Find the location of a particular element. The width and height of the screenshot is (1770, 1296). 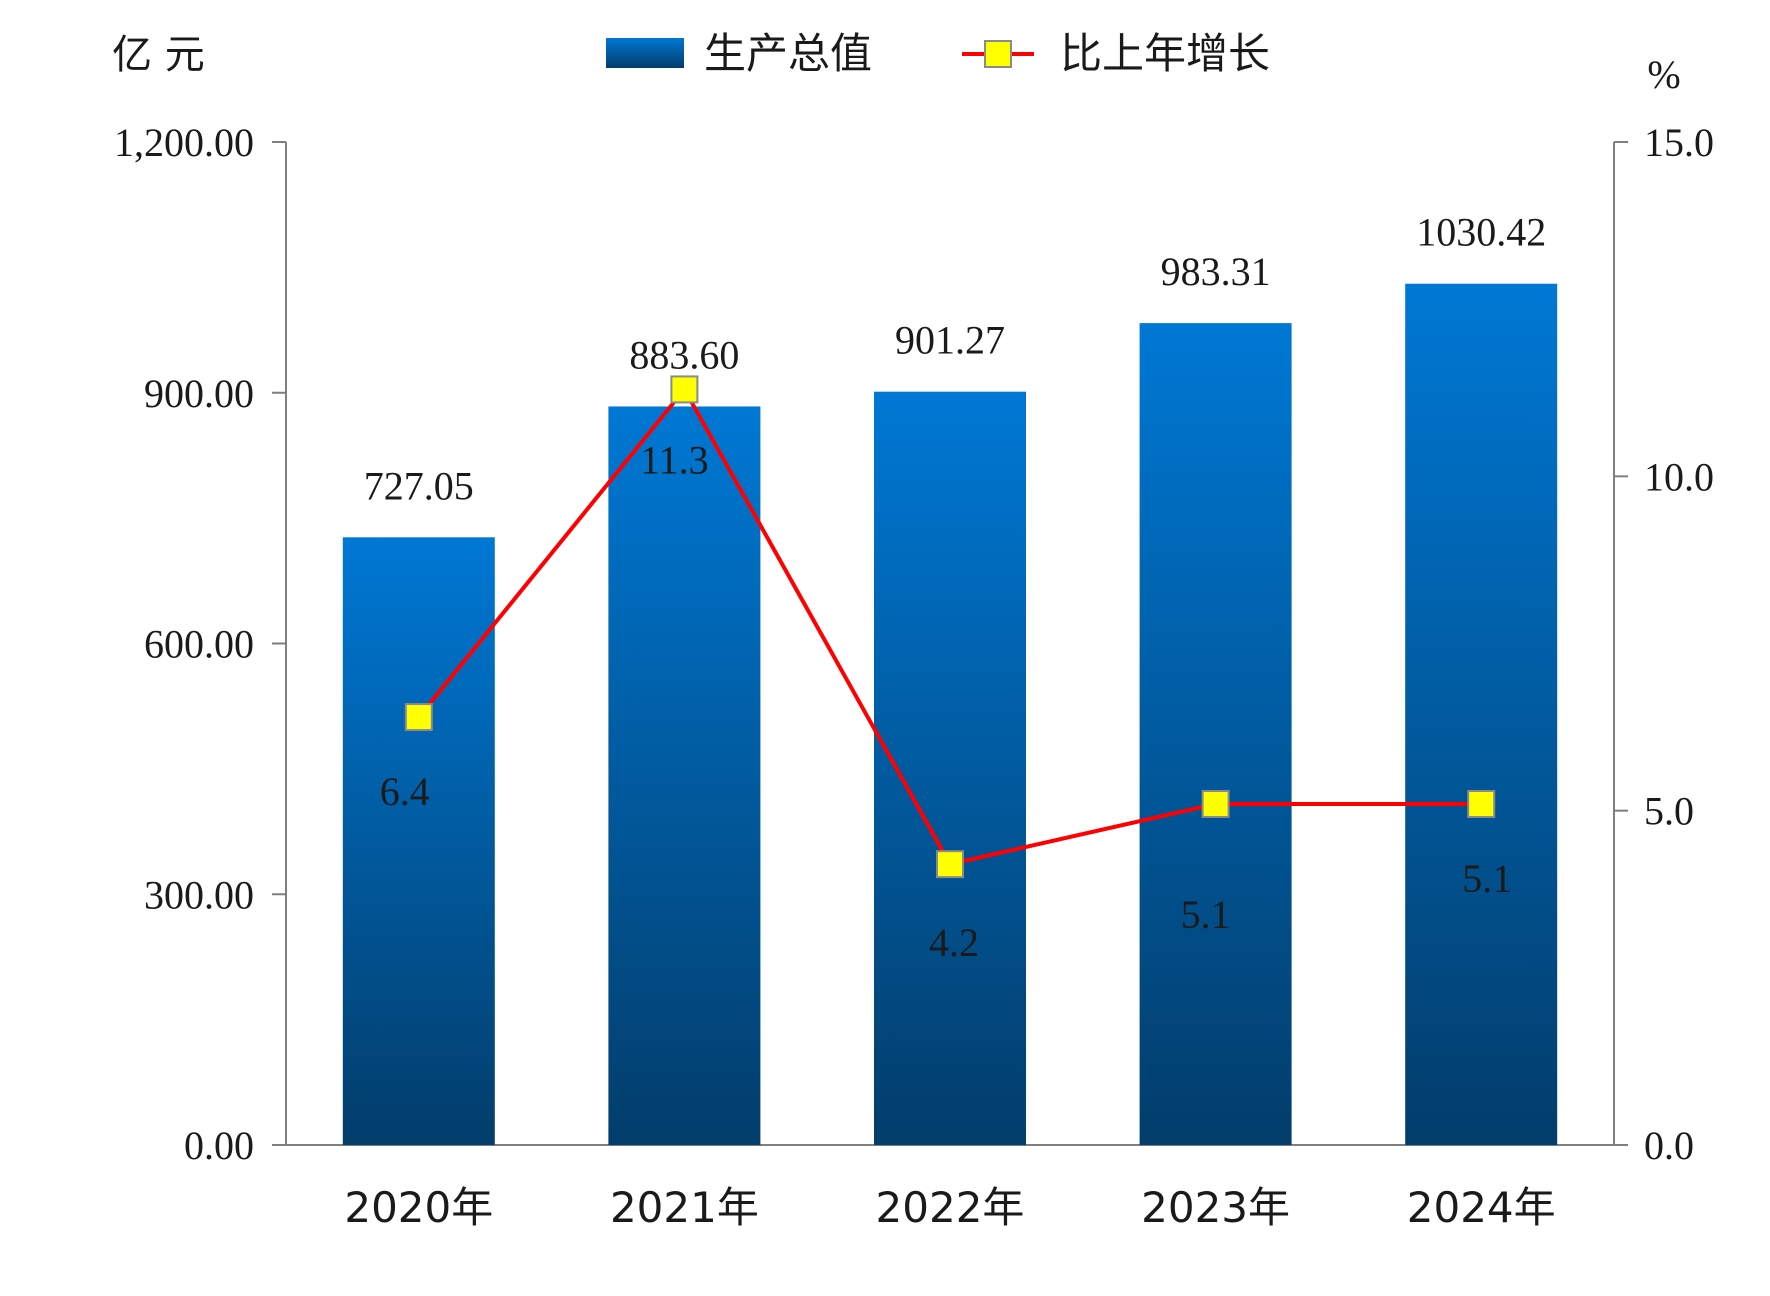

category-label: 2021年 is located at coordinates (684, 1207).